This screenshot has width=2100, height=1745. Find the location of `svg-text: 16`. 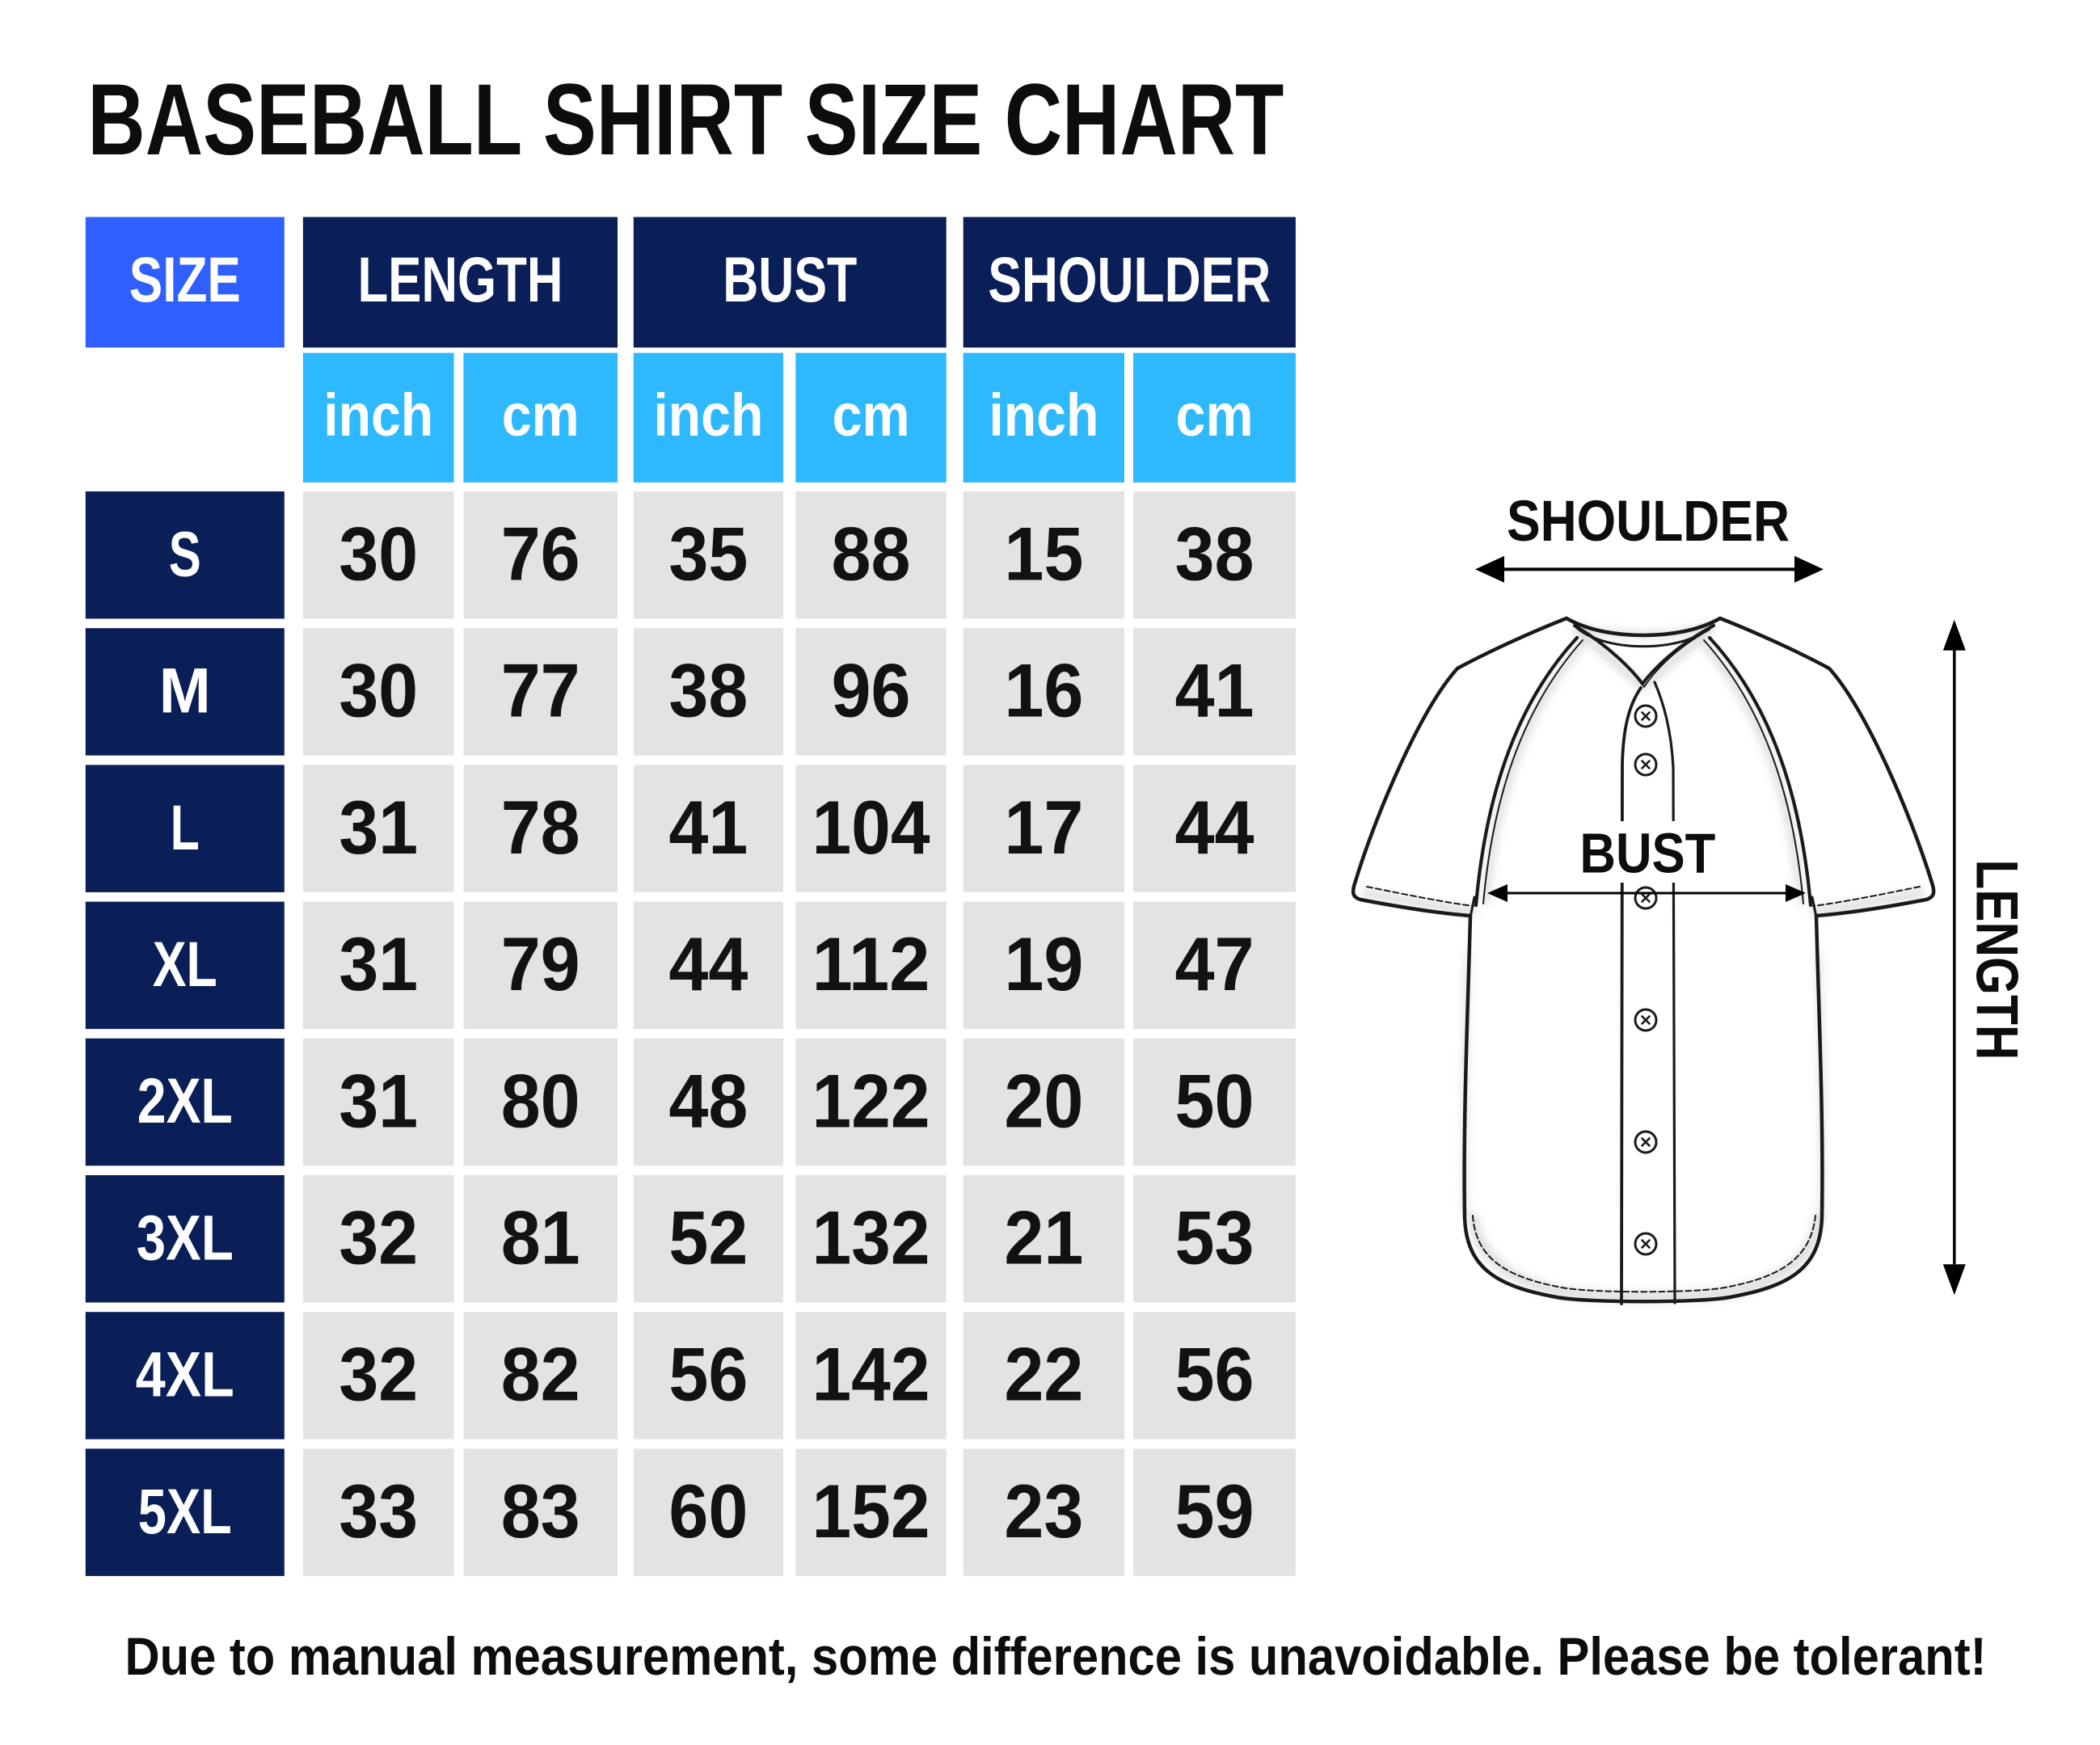

svg-text: 16 is located at coordinates (1043, 691).